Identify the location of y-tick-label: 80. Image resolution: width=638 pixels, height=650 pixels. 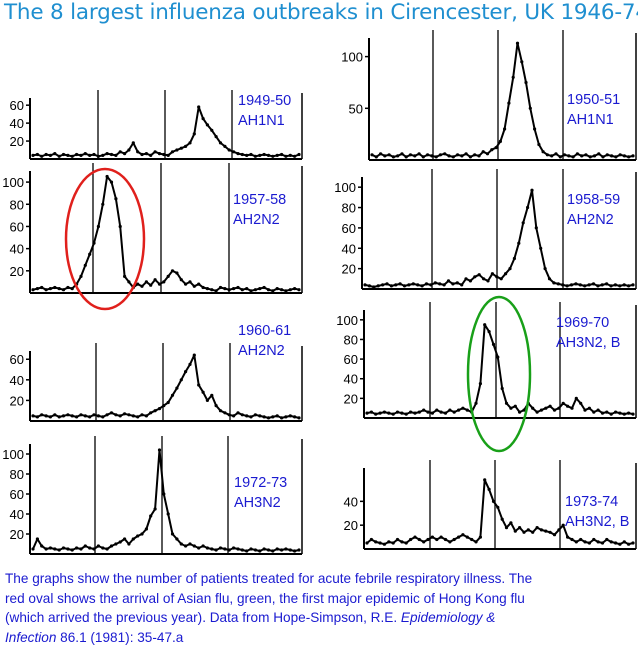
(17, 474).